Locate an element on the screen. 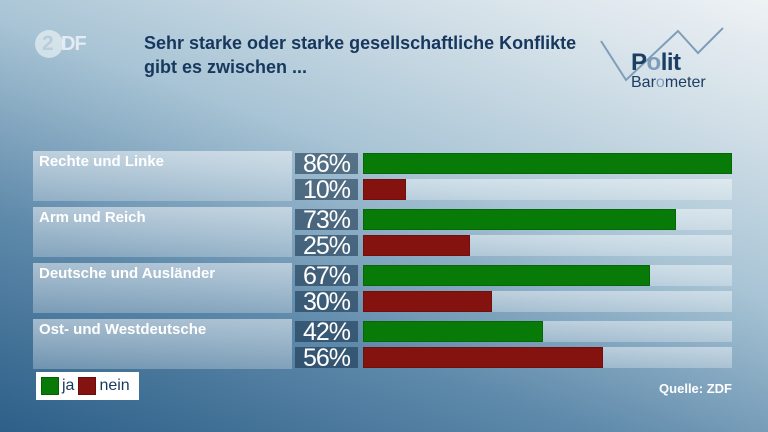 The height and width of the screenshot is (432, 768). value-label-nein: 30% is located at coordinates (326, 302).